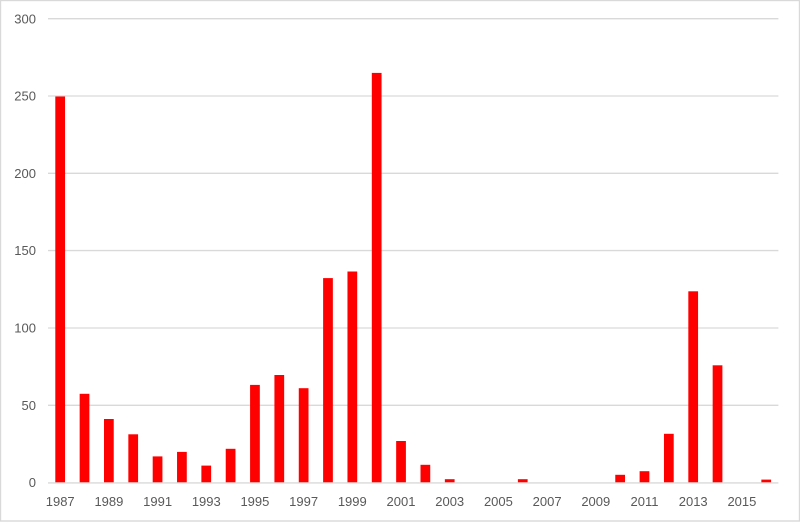  Describe the element at coordinates (157, 501) in the screenshot. I see `svg-text: 1991` at that location.